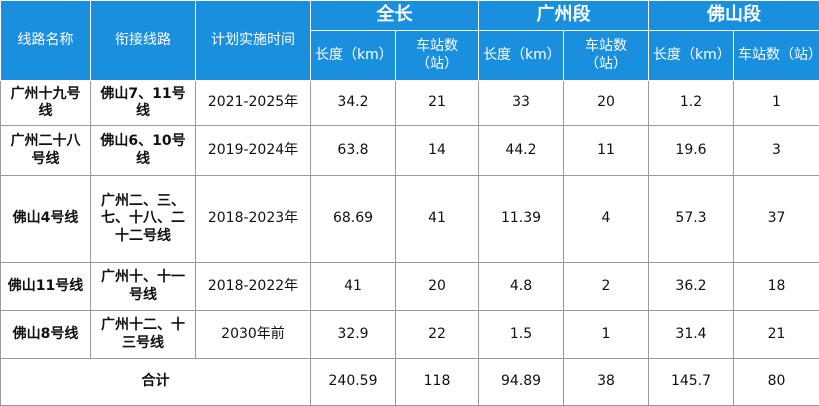 The image size is (819, 406). I want to click on group-header: 全长, so click(395, 16).